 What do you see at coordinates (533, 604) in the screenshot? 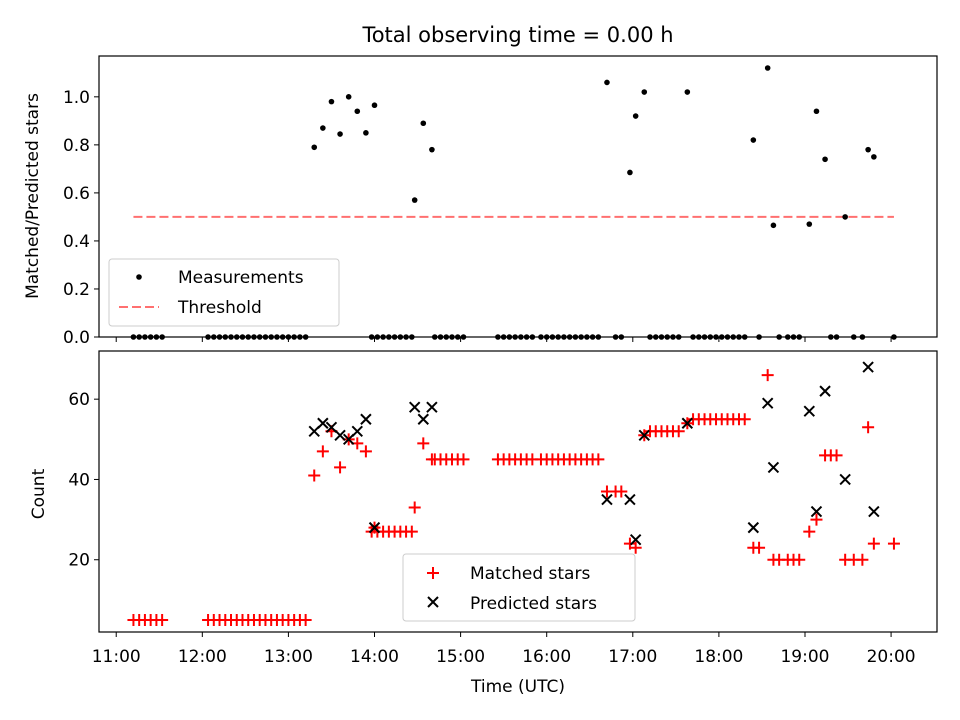
I see `legend-predicted-label: Predicted stars` at bounding box center [533, 604].